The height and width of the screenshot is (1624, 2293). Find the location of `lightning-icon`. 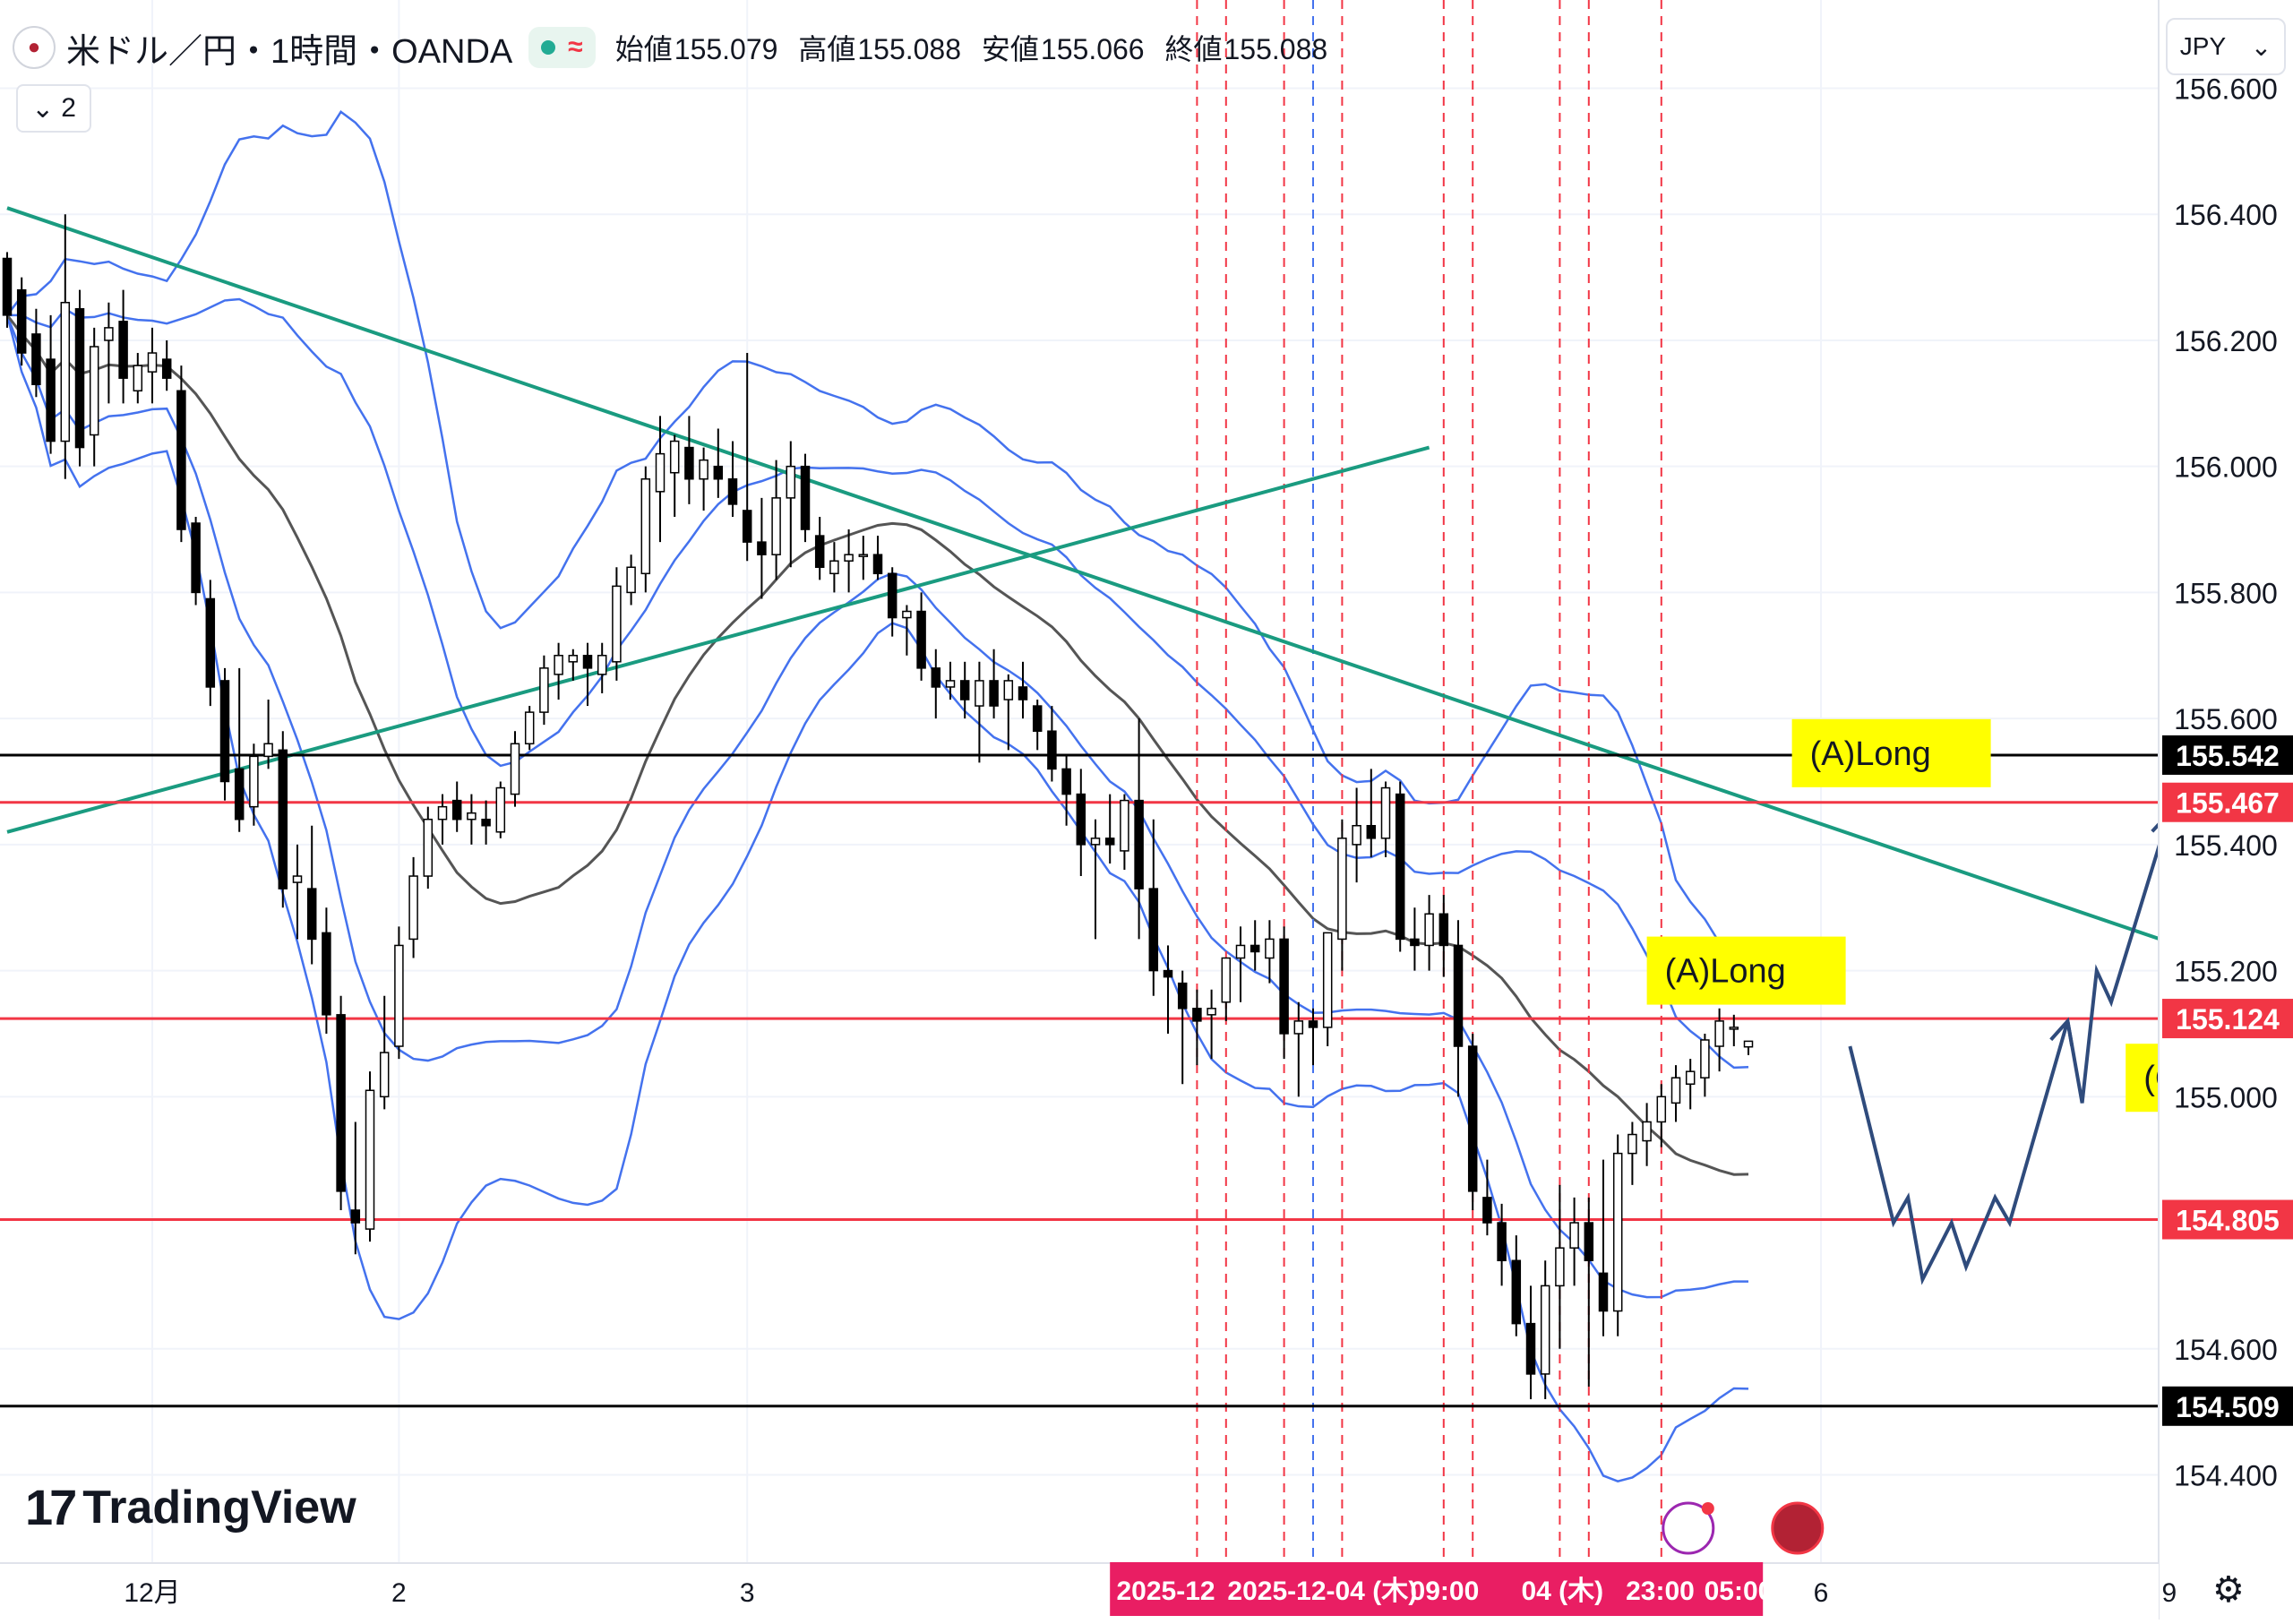

lightning-icon is located at coordinates (1688, 1528).